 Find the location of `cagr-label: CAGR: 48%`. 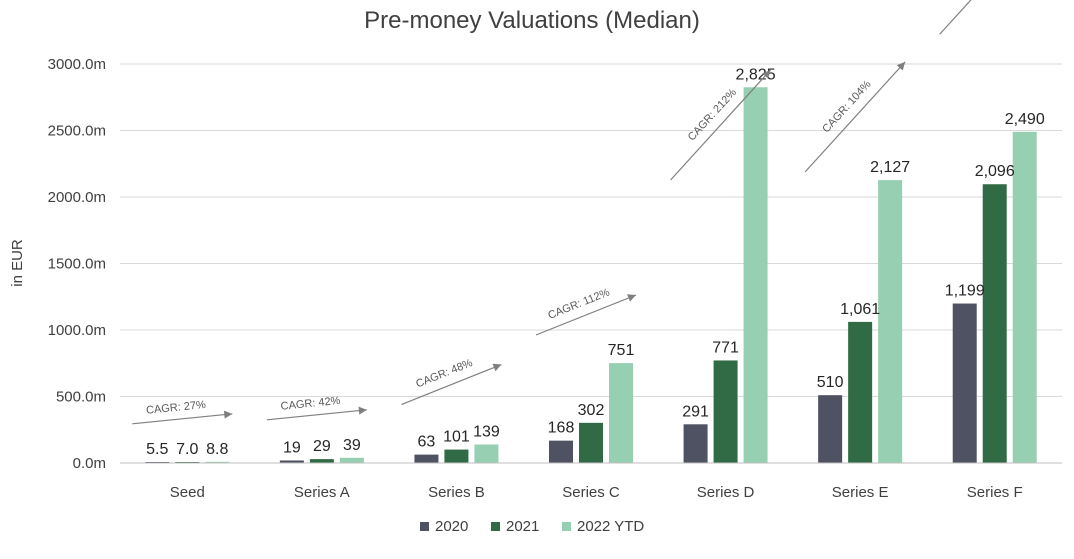

cagr-label: CAGR: 48% is located at coordinates (444, 373).